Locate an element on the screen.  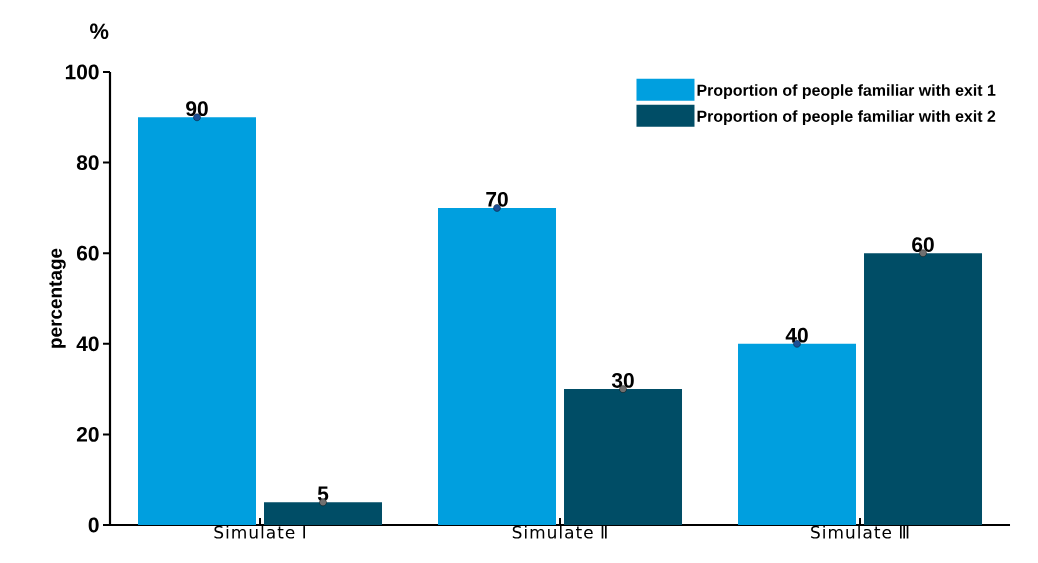
y-tick-label: 100 is located at coordinates (82, 72).